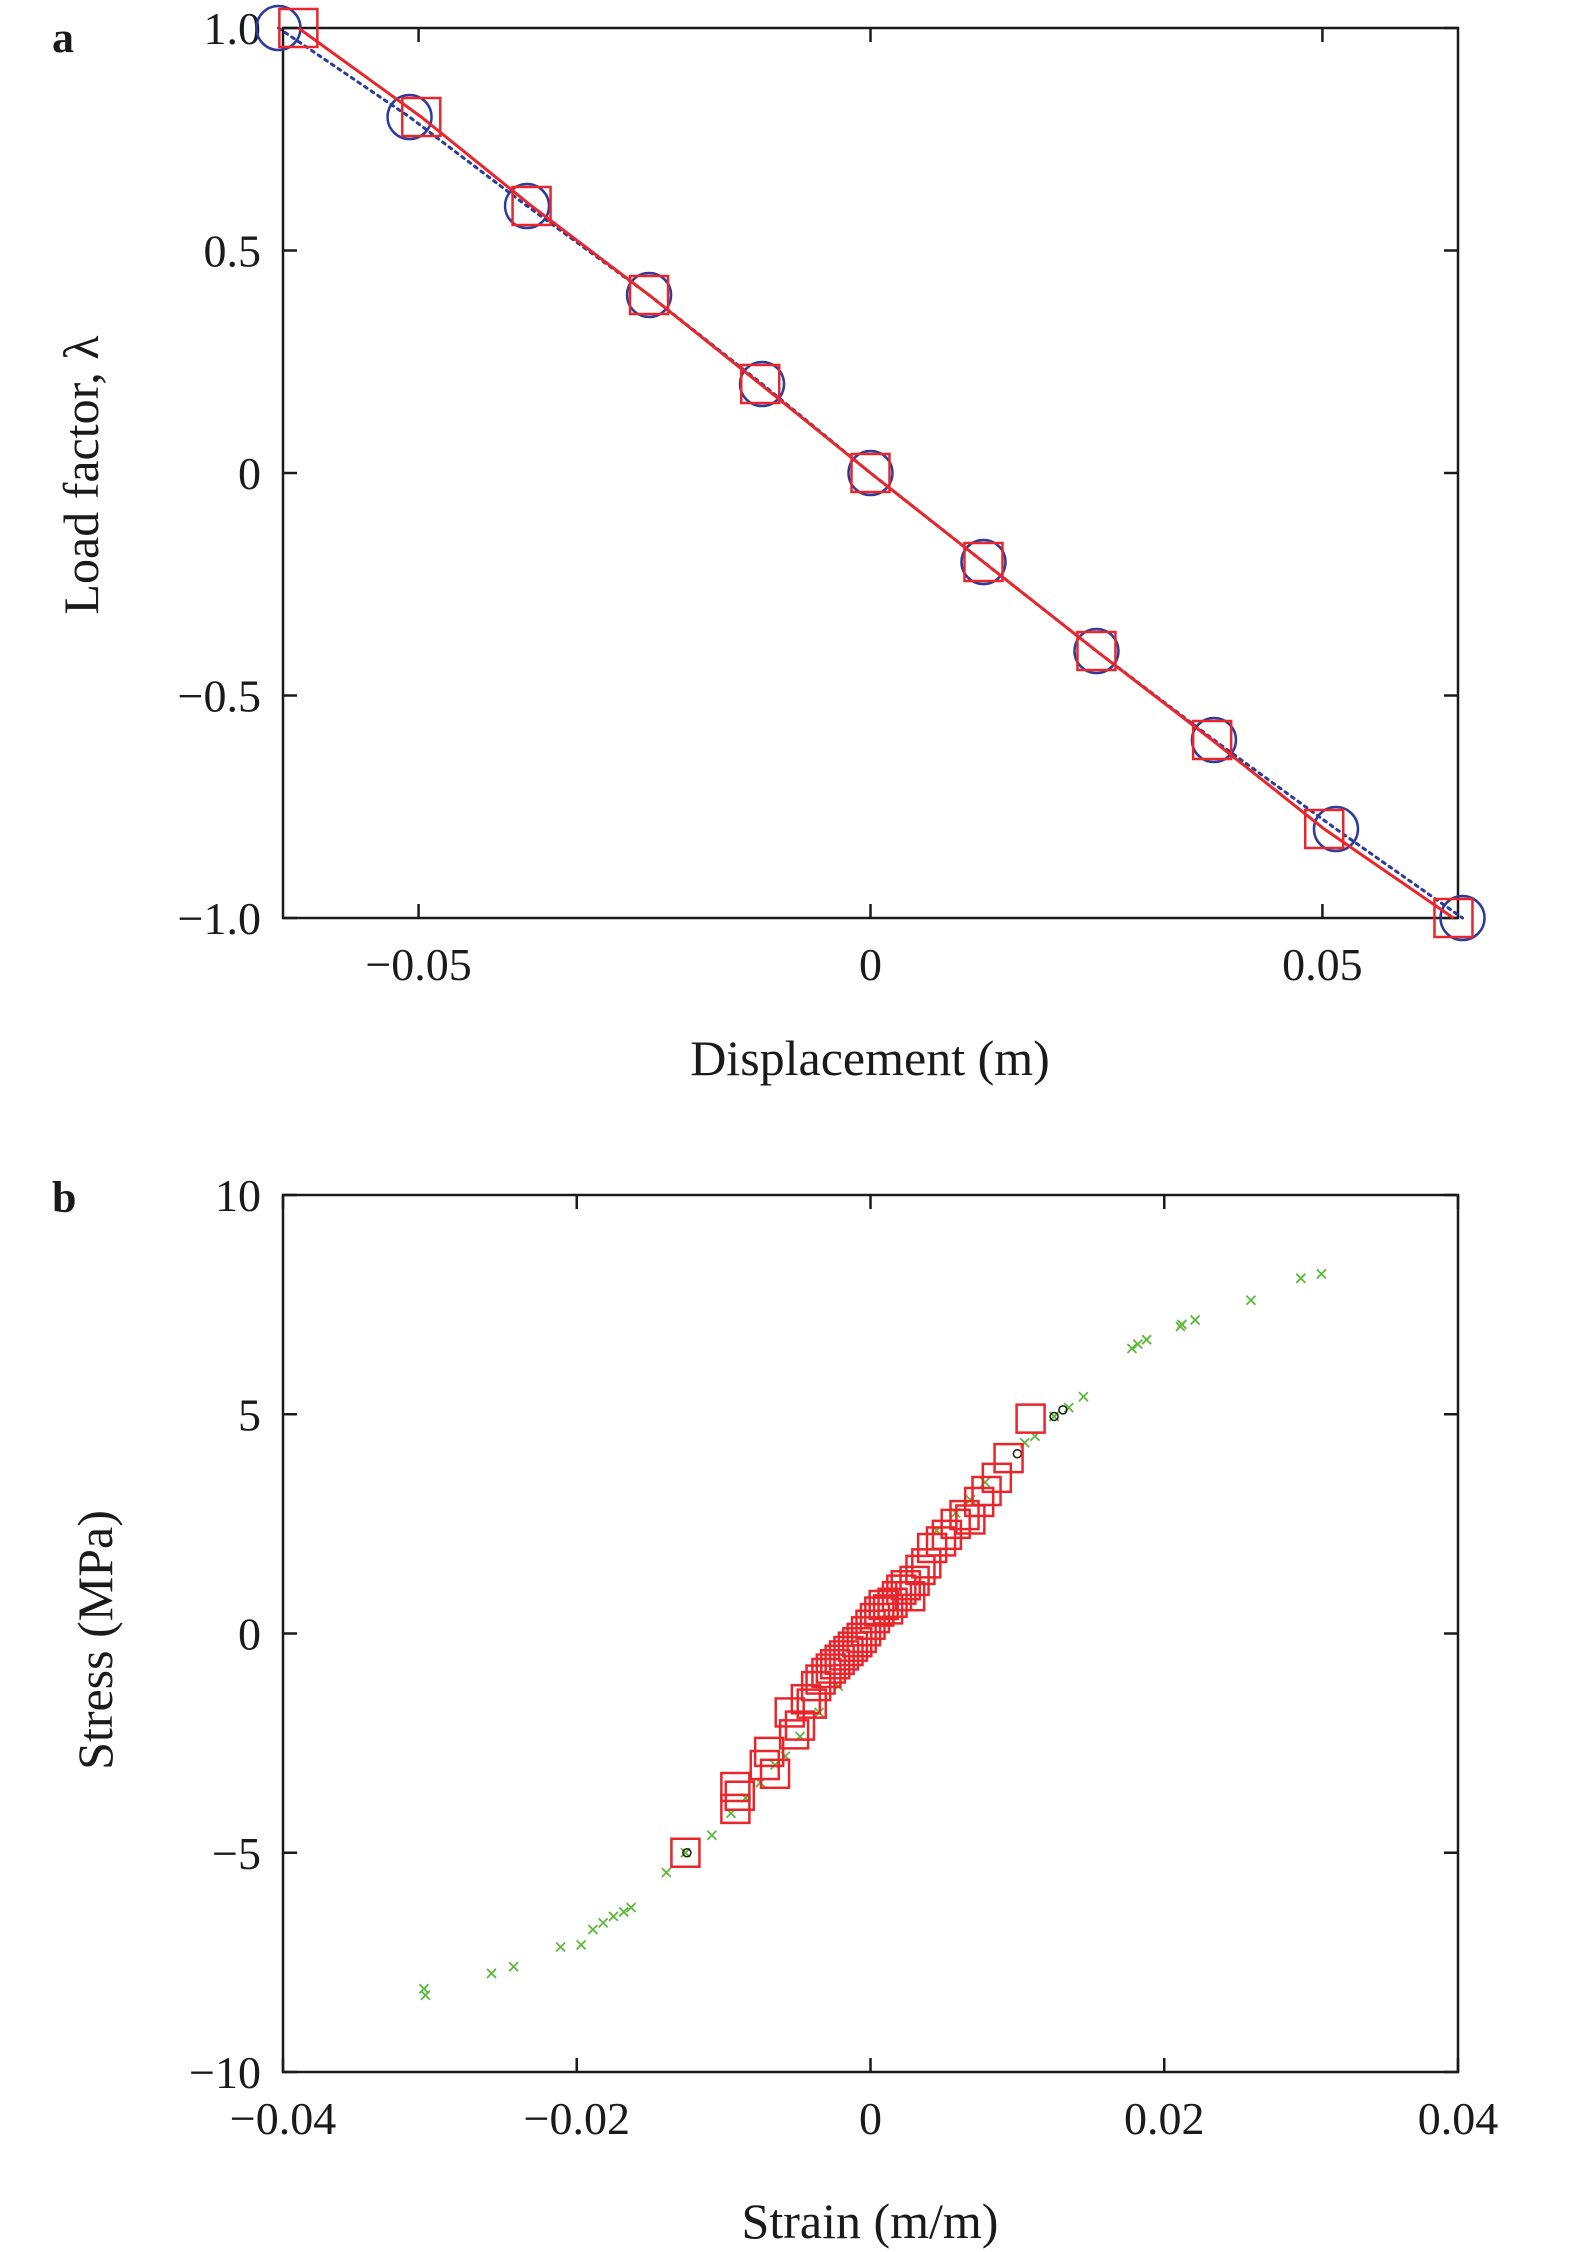 This screenshot has height=2252, width=1575. I want to click on panel-a-y-tick-label: −1.0, so click(219, 918).